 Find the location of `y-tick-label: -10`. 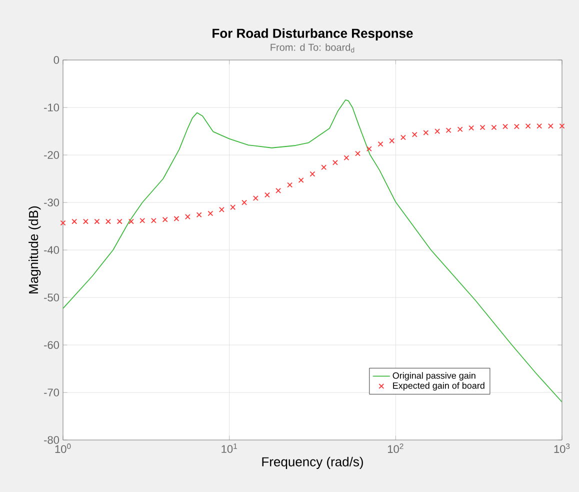

y-tick-label: -10 is located at coordinates (52, 108).